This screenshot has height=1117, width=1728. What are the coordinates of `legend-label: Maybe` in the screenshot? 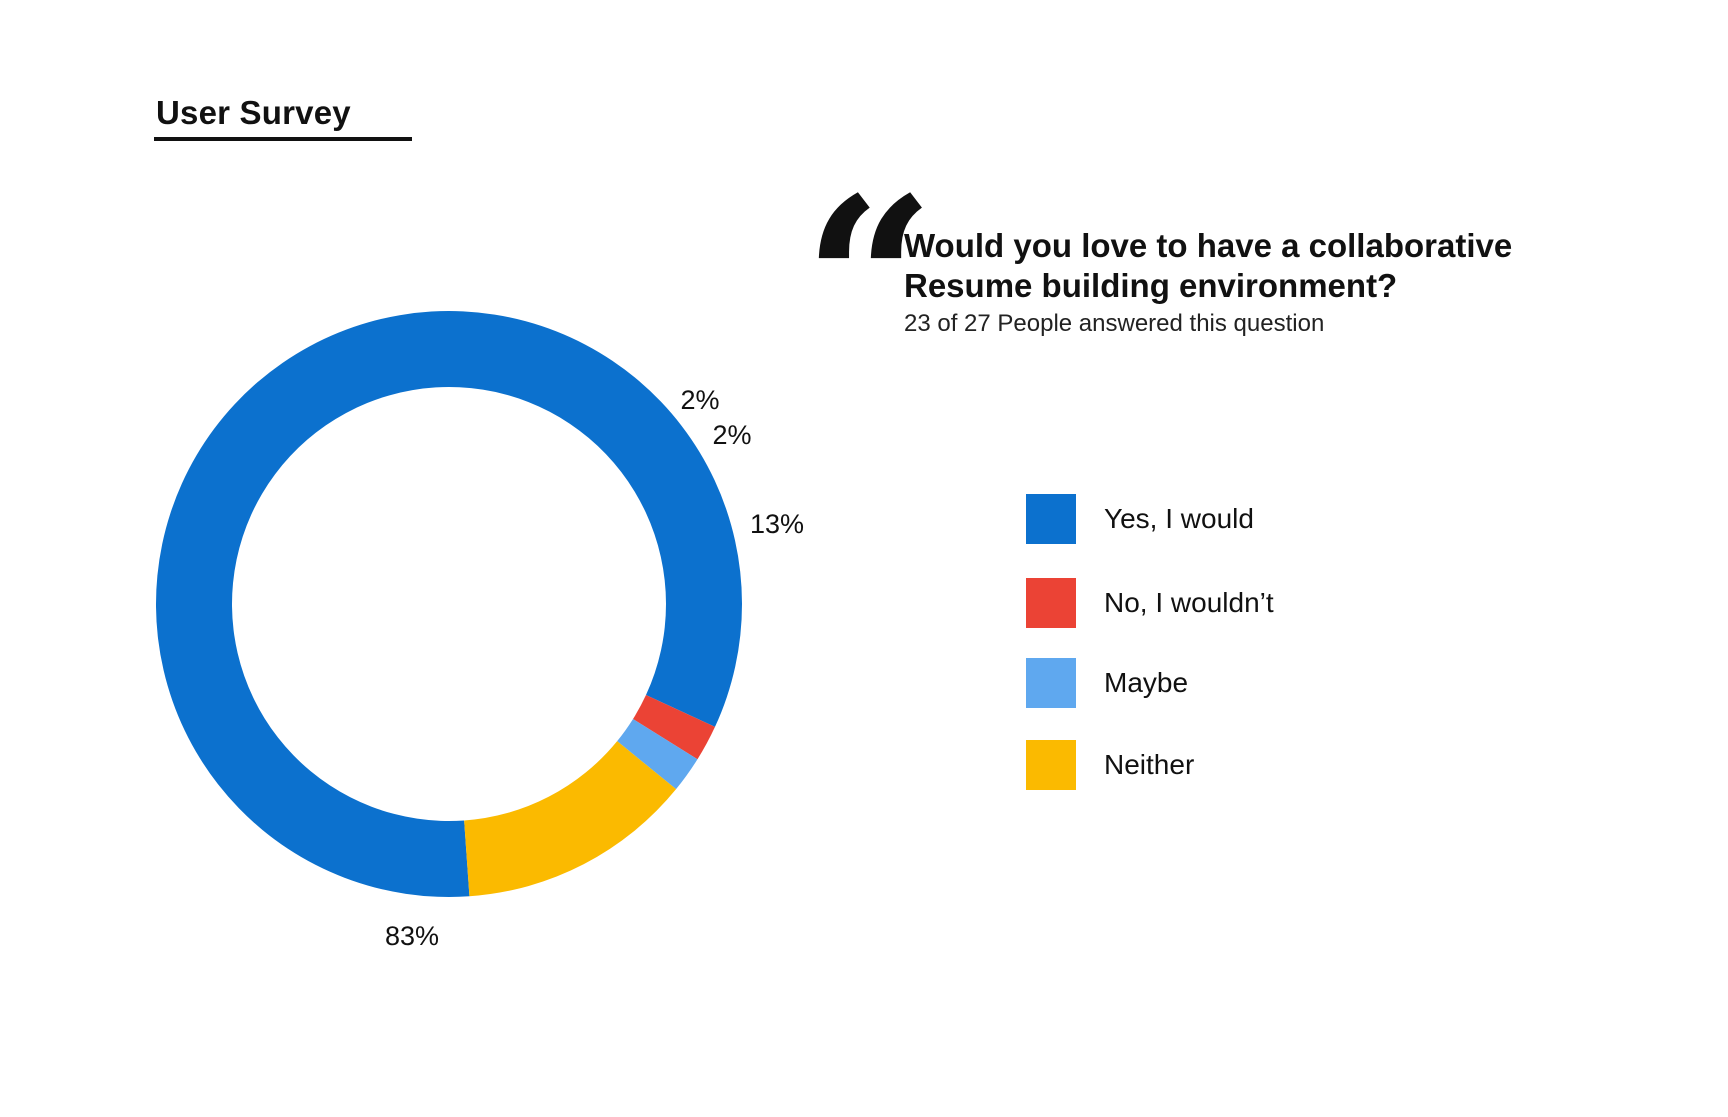 It's located at (1146, 682).